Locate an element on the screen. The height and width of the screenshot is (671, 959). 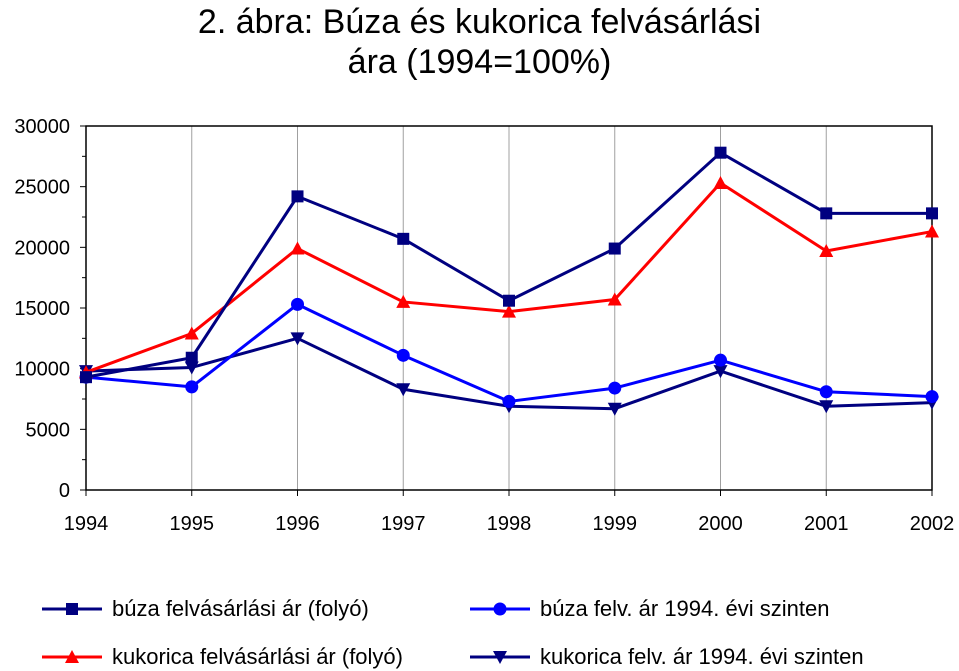
legend-item-kukorica-folyo: kukorica felvásárlási ár (folyó) is located at coordinates (221, 657).